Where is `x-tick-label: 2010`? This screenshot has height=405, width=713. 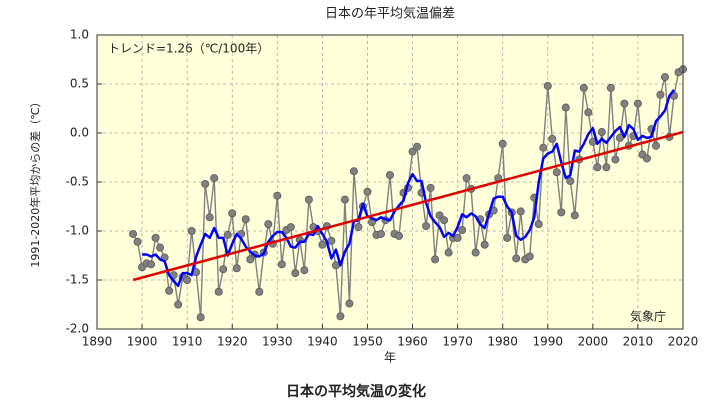
x-tick-label: 2010 is located at coordinates (638, 342).